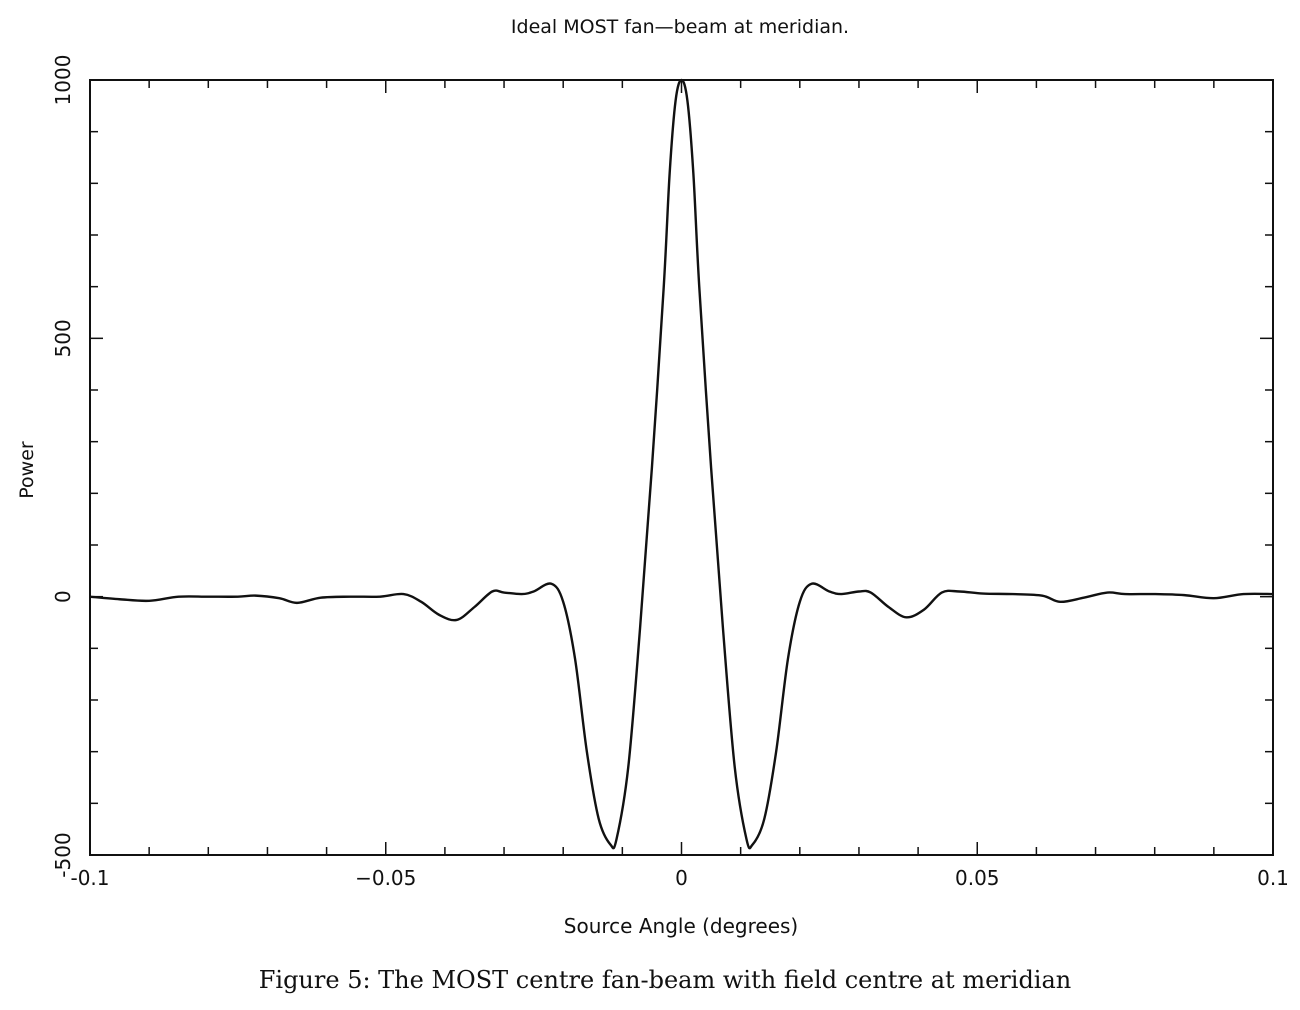 Image resolution: width=1300 pixels, height=1010 pixels. I want to click on y-tick-label: 1000, so click(63, 80).